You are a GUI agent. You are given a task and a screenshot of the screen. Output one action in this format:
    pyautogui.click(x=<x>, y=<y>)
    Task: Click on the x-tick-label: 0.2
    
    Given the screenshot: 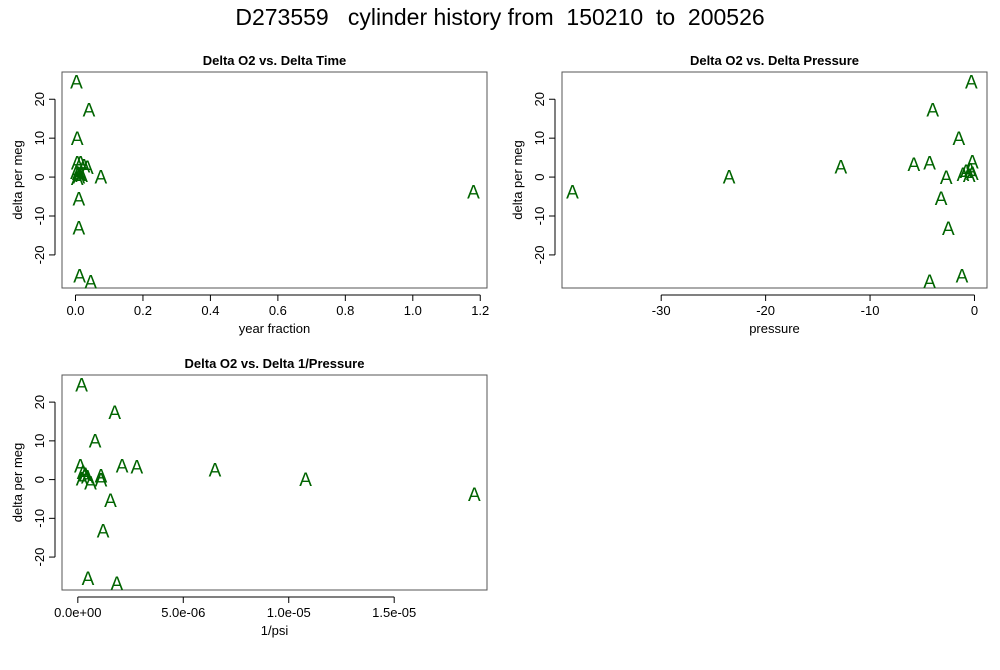 What is the action you would take?
    pyautogui.click(x=143, y=310)
    